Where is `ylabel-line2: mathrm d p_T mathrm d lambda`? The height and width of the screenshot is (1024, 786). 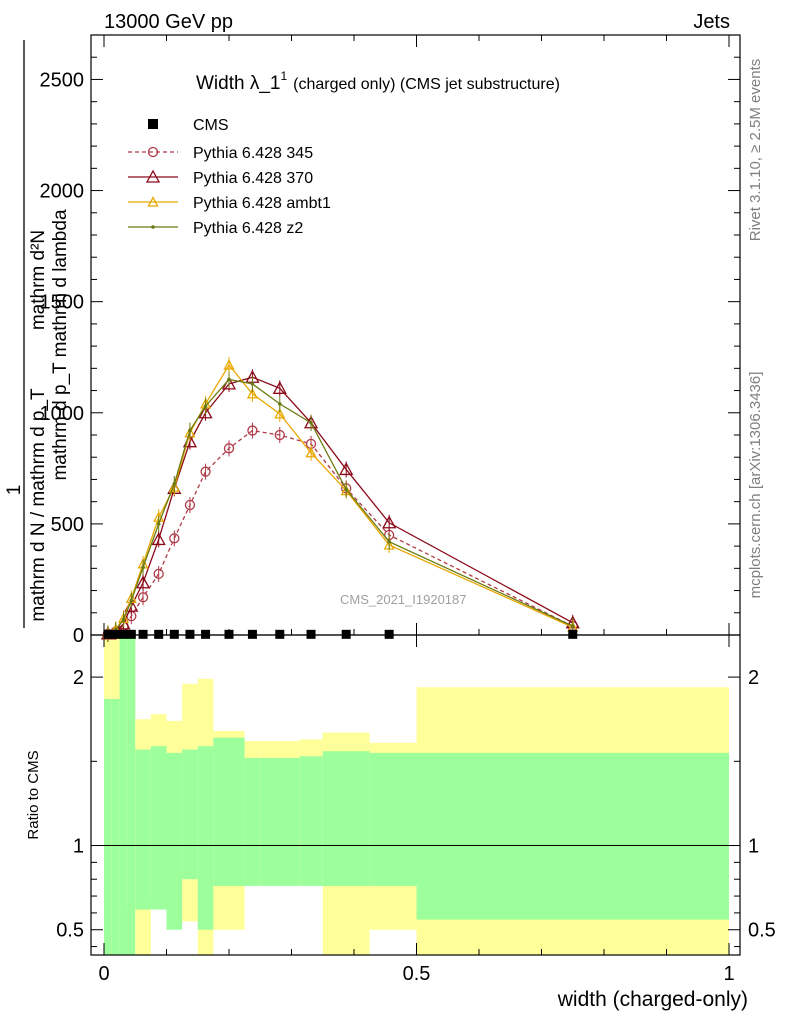
ylabel-line2: mathrm d p_T mathrm d lambda is located at coordinates (60, 344).